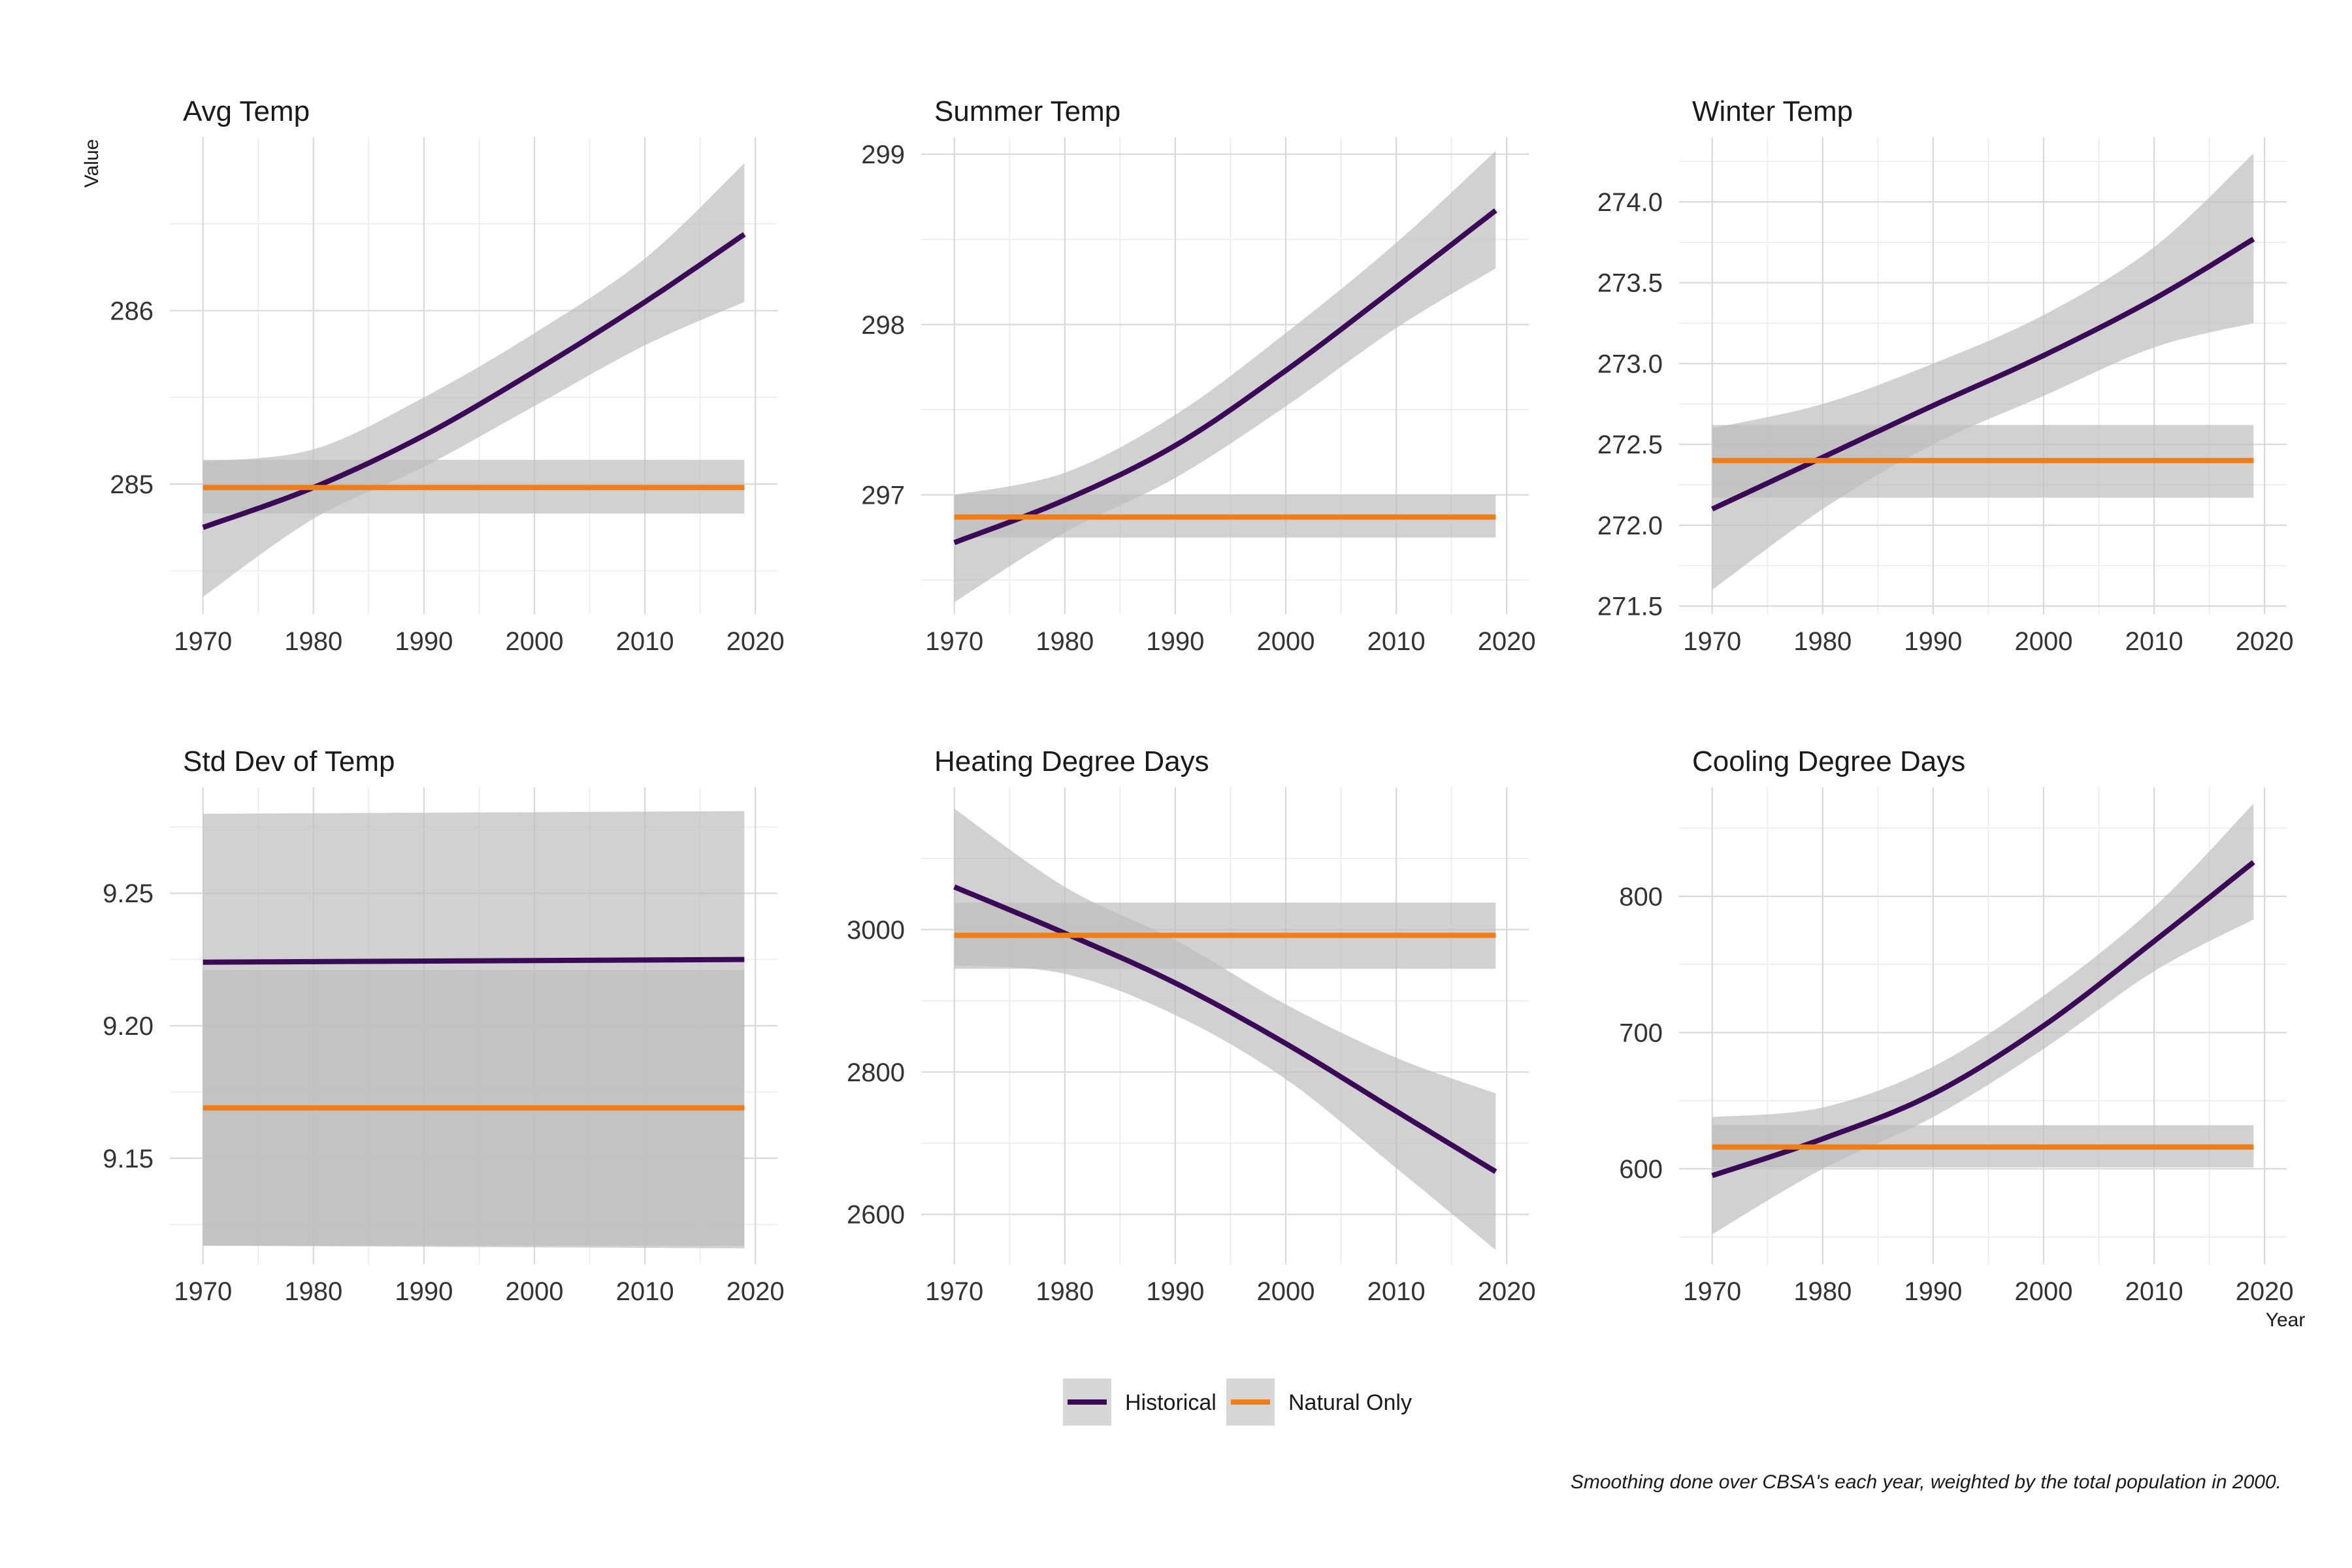  What do you see at coordinates (883, 496) in the screenshot?
I see `y-tick-label: 297` at bounding box center [883, 496].